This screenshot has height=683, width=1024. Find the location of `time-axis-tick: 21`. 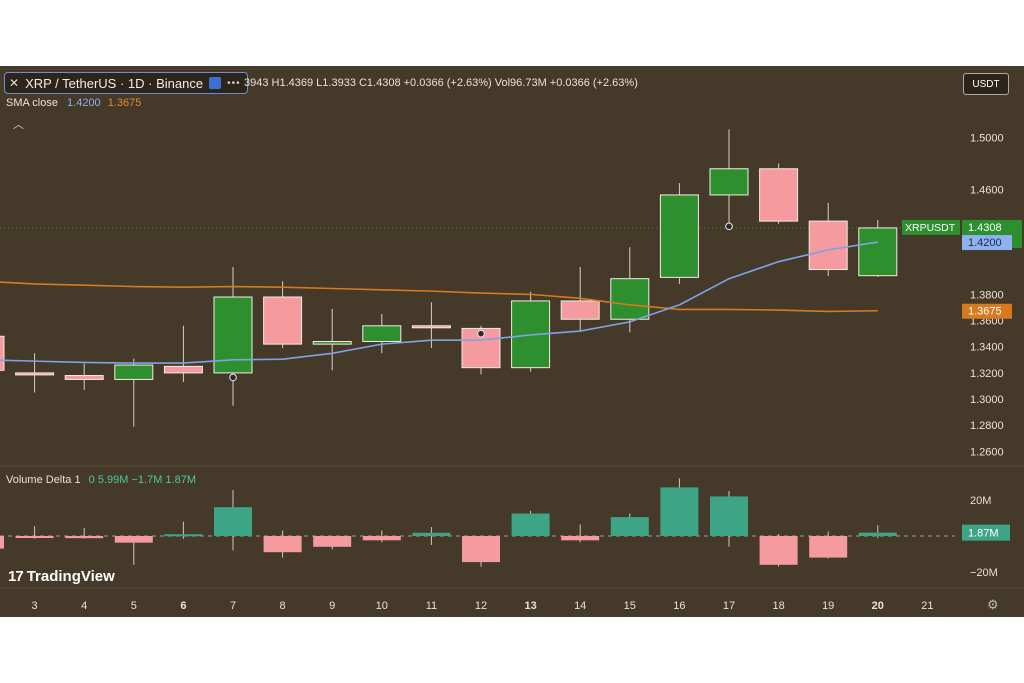

time-axis-tick: 21 is located at coordinates (927, 606).